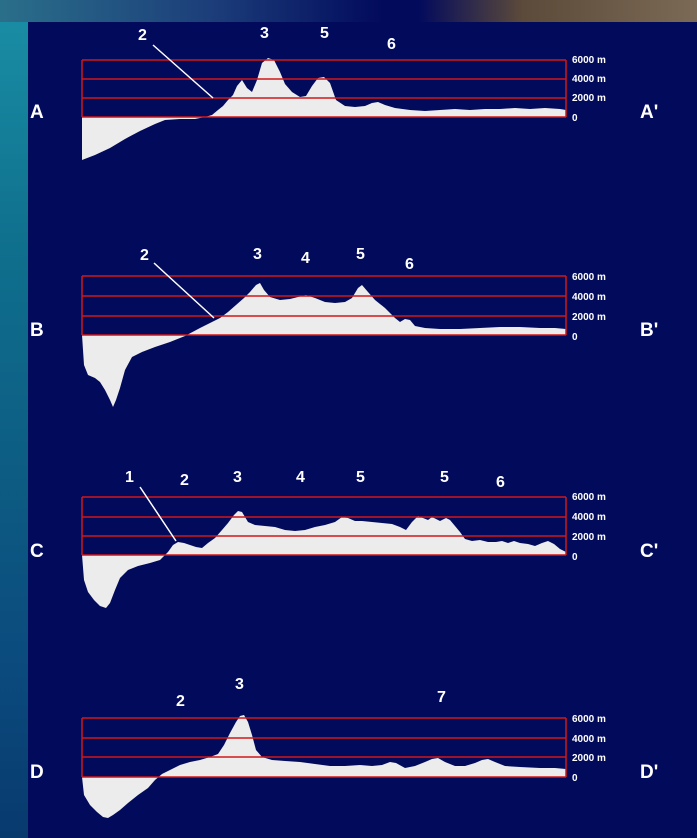 This screenshot has width=697, height=838. Describe the element at coordinates (184, 290) in the screenshot. I see `pointer-arrow-b` at that location.